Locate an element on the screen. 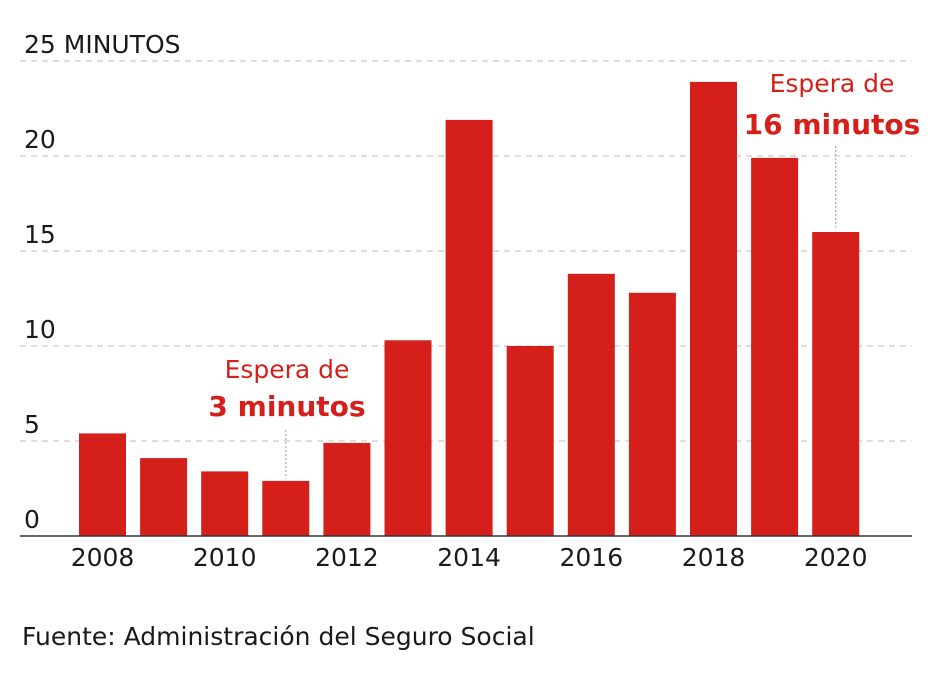  y-tick-label: 15 is located at coordinates (40, 234).